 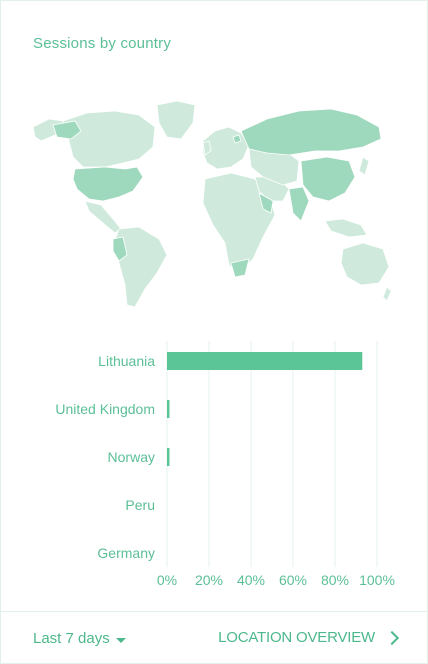 I want to click on map-central-america, so click(x=103, y=217).